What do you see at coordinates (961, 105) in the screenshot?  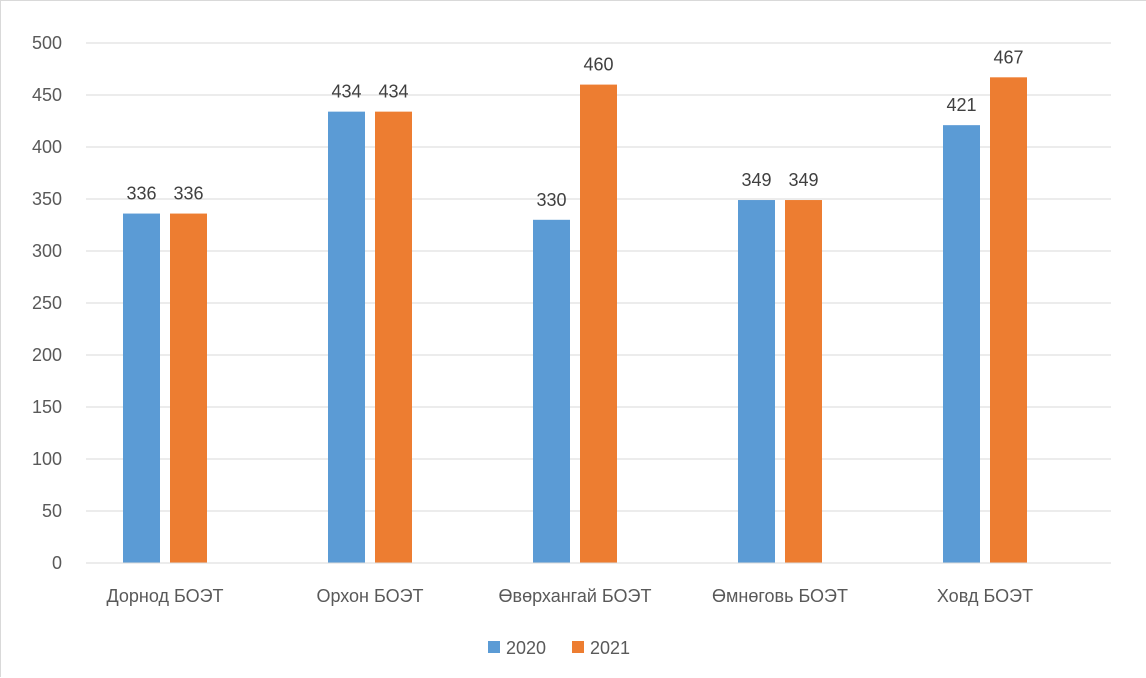 I see `data-label-2020-4: 421` at bounding box center [961, 105].